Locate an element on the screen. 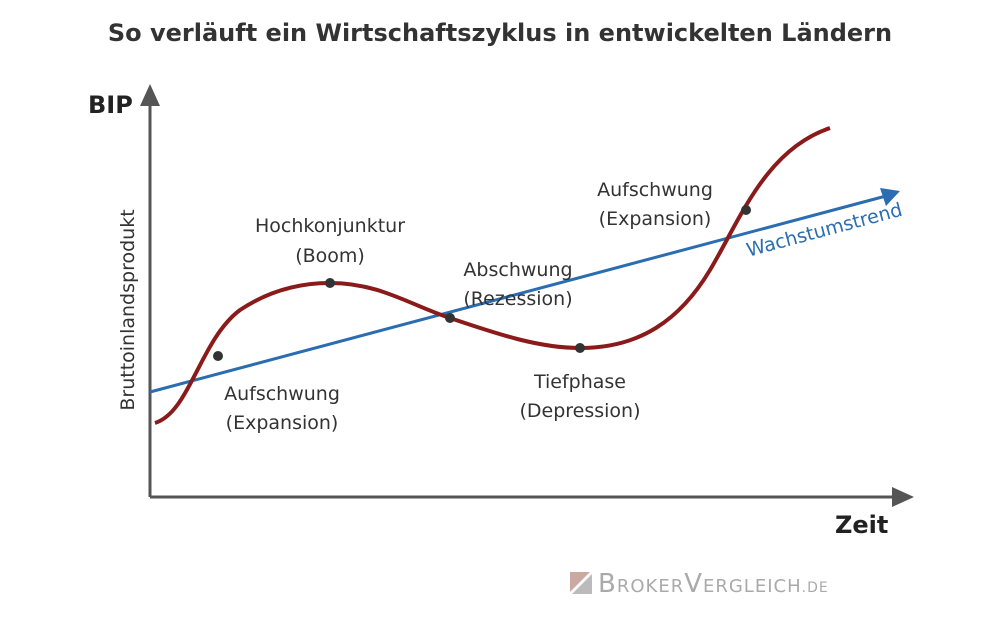  phase-sub: (Boom) is located at coordinates (330, 256).